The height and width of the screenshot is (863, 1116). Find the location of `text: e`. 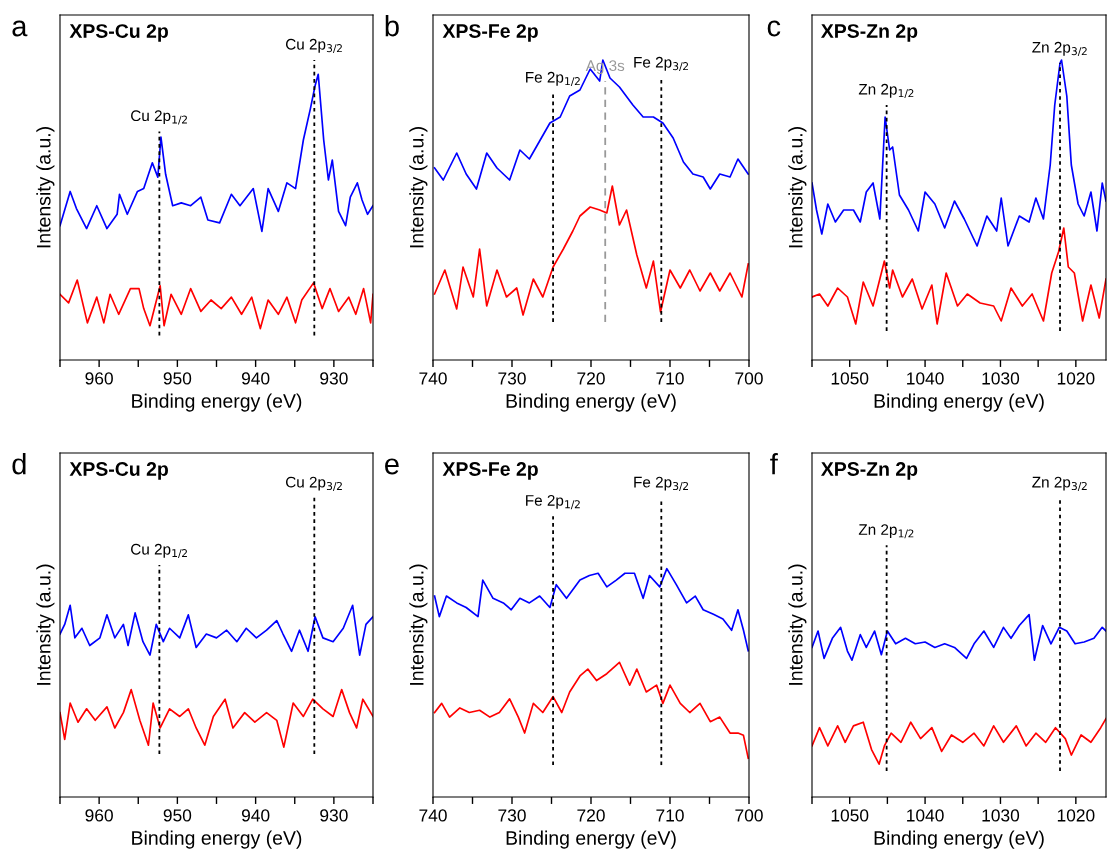

text: e is located at coordinates (392, 466).